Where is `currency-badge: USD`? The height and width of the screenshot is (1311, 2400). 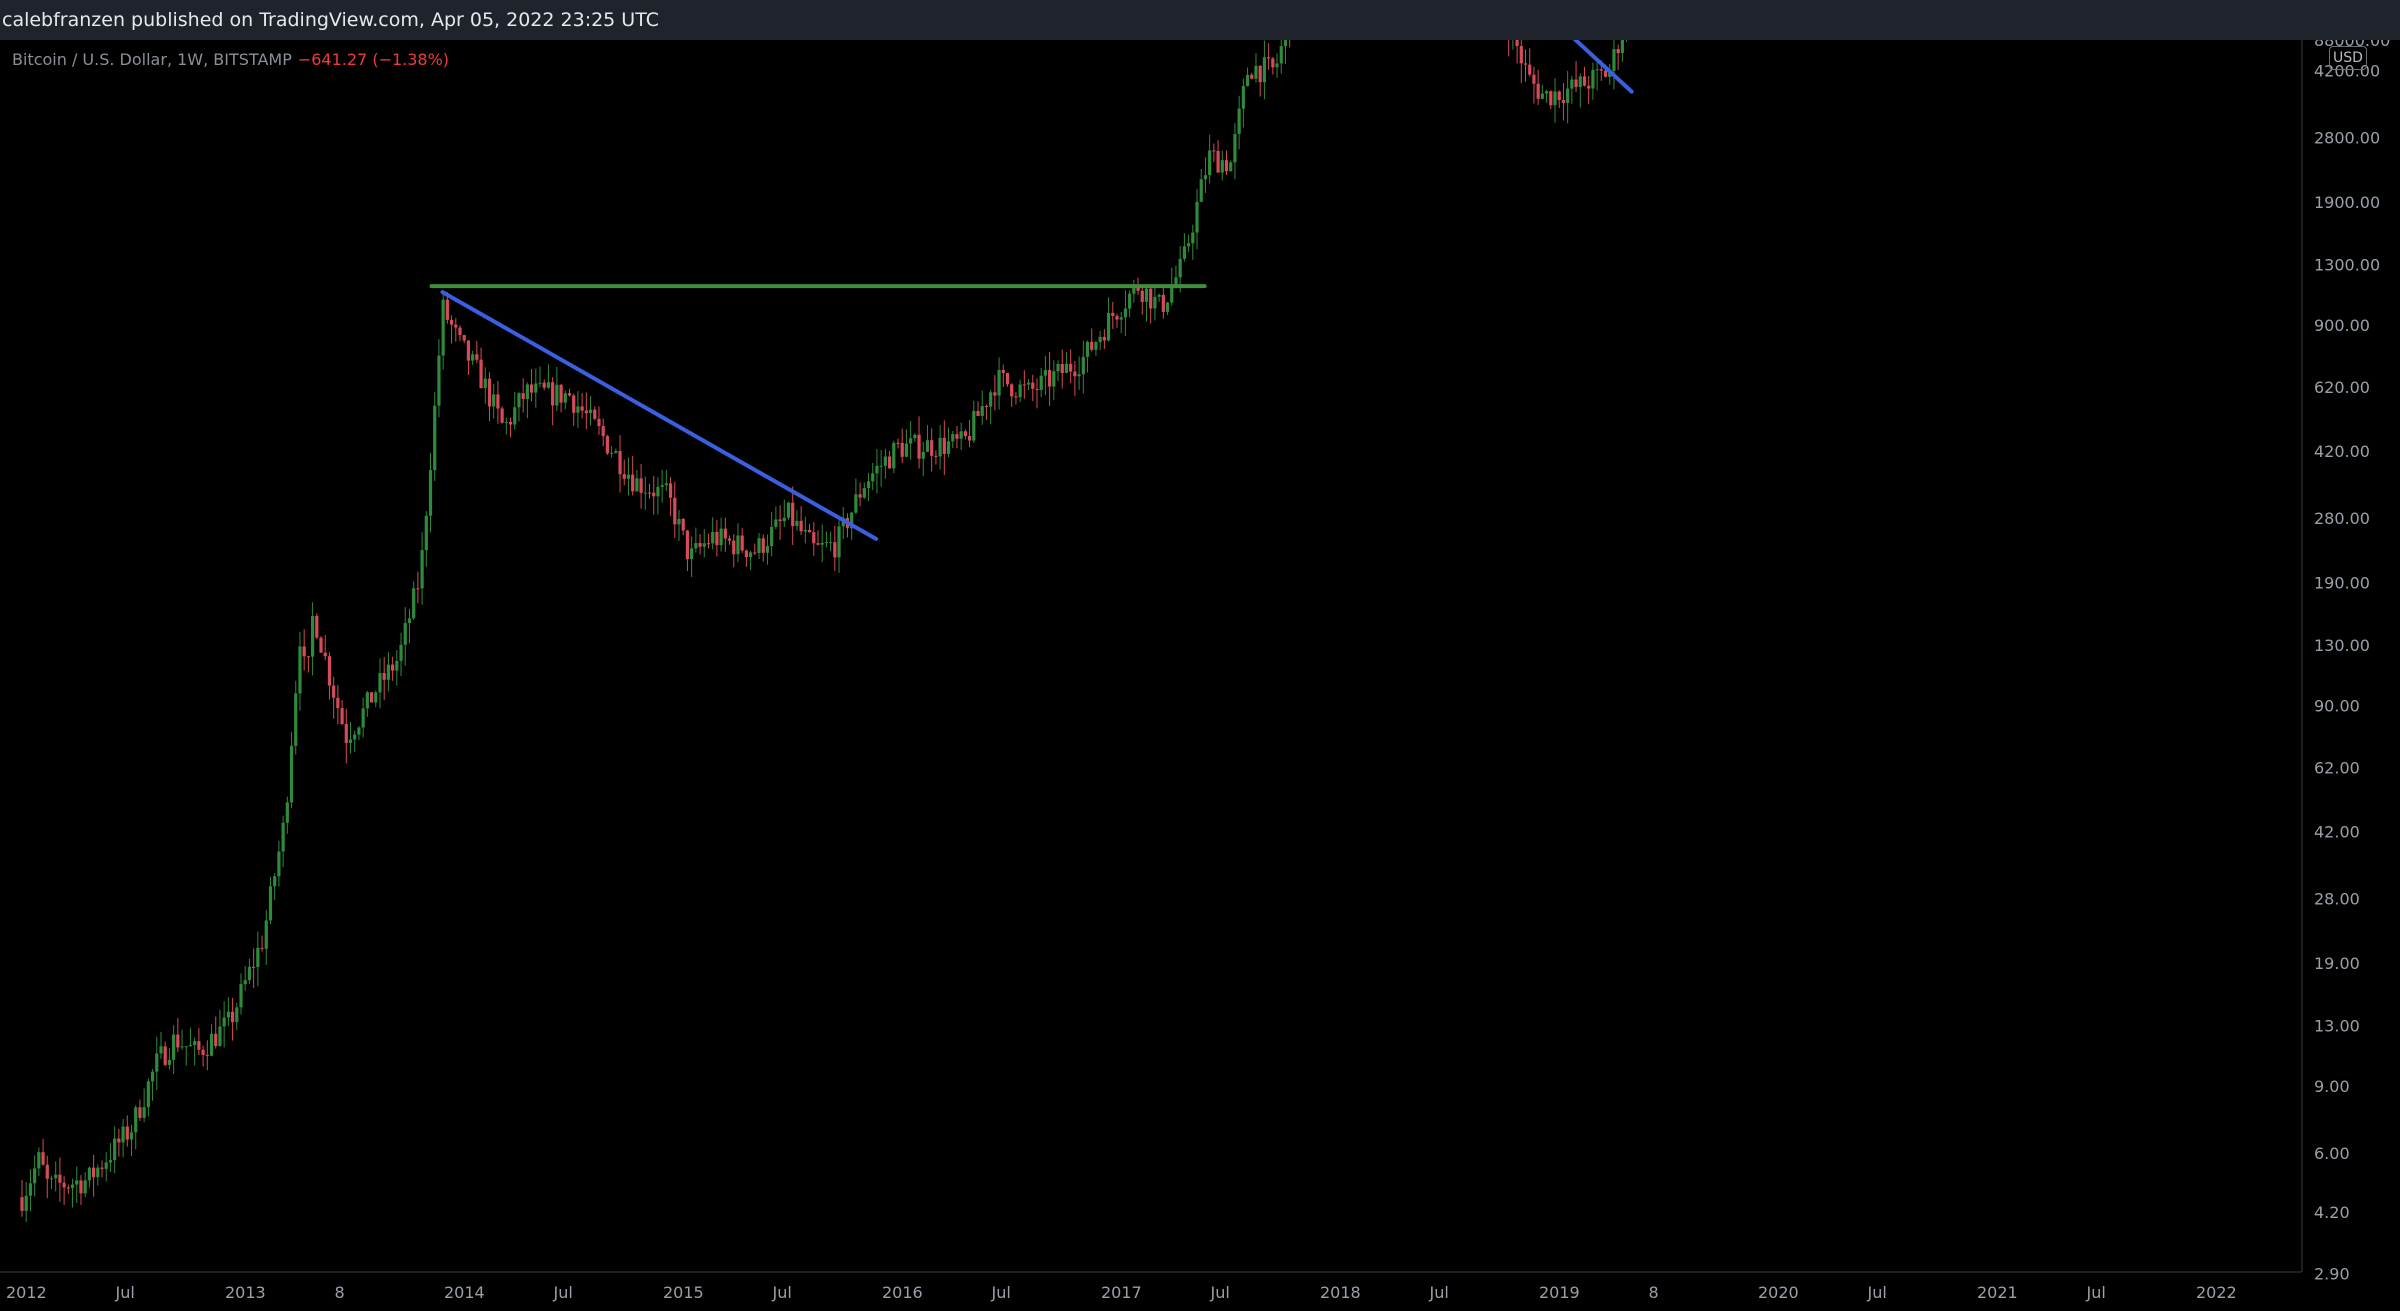
currency-badge: USD is located at coordinates (2348, 58).